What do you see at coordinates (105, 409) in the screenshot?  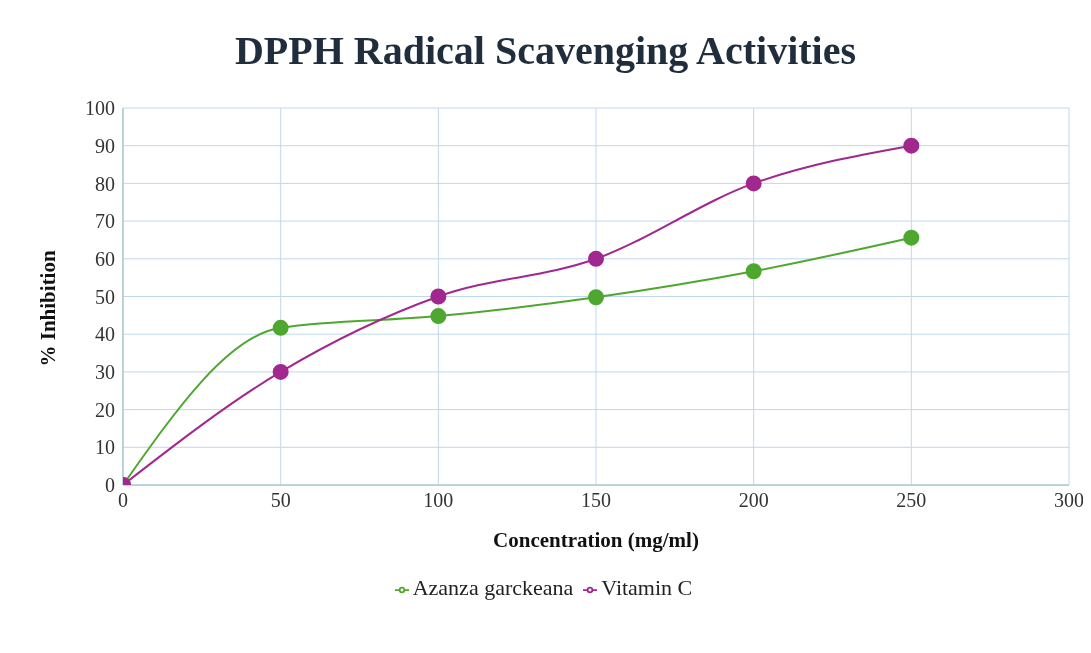 I see `y-tick-label: 20` at bounding box center [105, 409].